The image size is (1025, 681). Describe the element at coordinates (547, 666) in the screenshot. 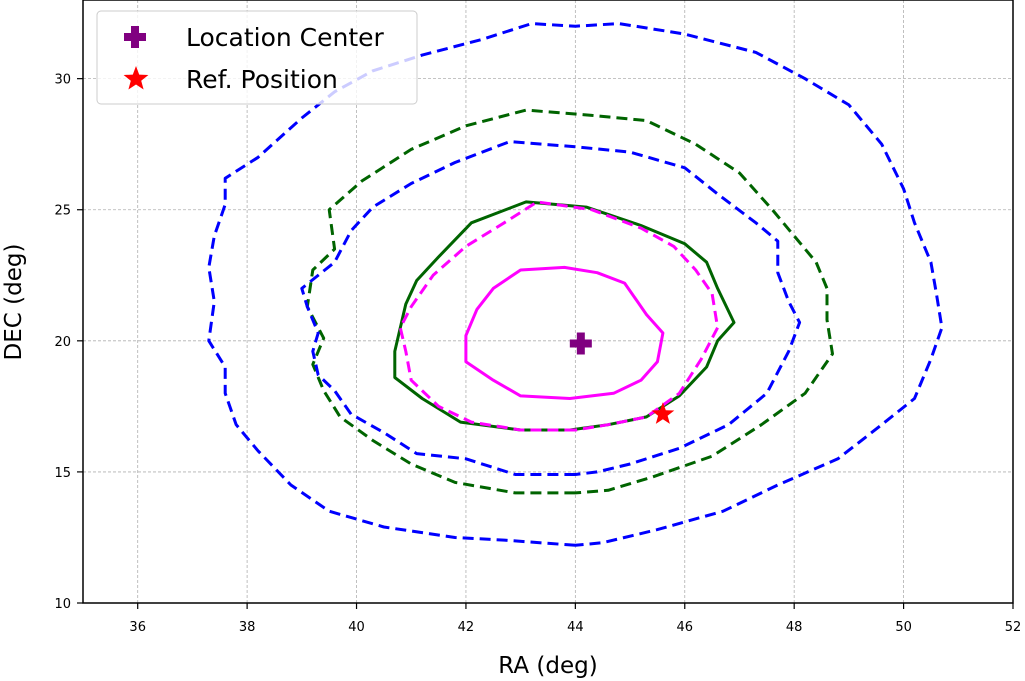

I see `x-axis-title: RA (deg)` at that location.